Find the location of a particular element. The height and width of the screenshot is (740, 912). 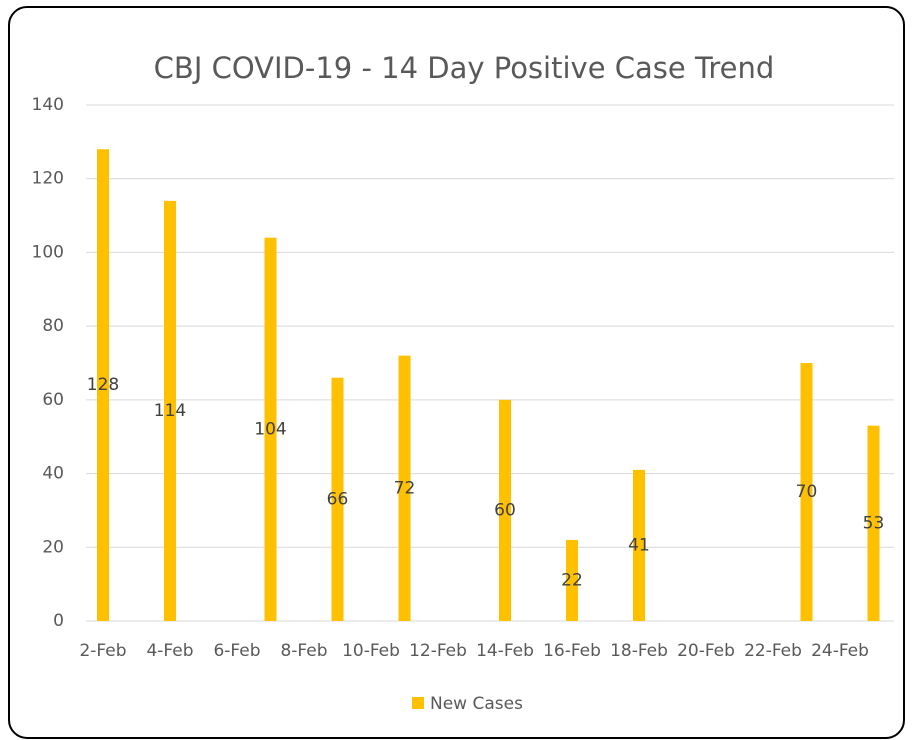

x-tick-label: 14-Feb is located at coordinates (505, 651).